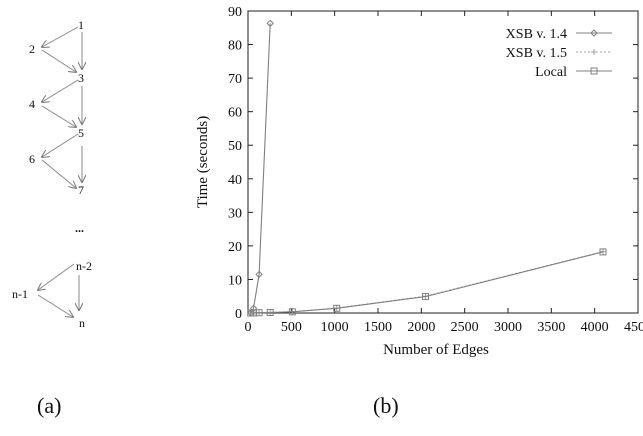 The image size is (643, 436). I want to click on node-n-2: n-2, so click(84, 266).